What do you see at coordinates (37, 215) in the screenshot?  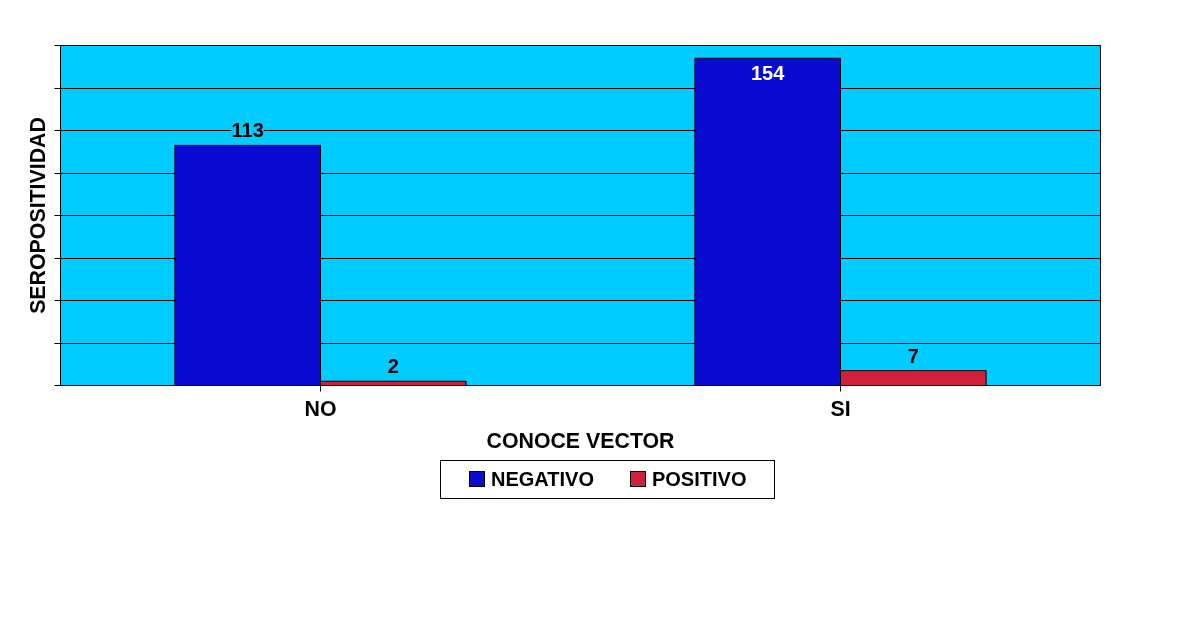 I see `y-axis-title: SEROPOSITIVIDAD` at bounding box center [37, 215].